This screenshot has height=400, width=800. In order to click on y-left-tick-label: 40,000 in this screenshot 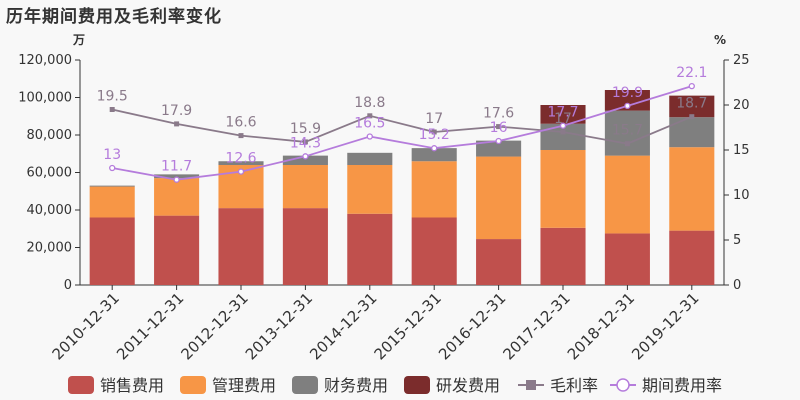, I will do `click(50, 210)`.